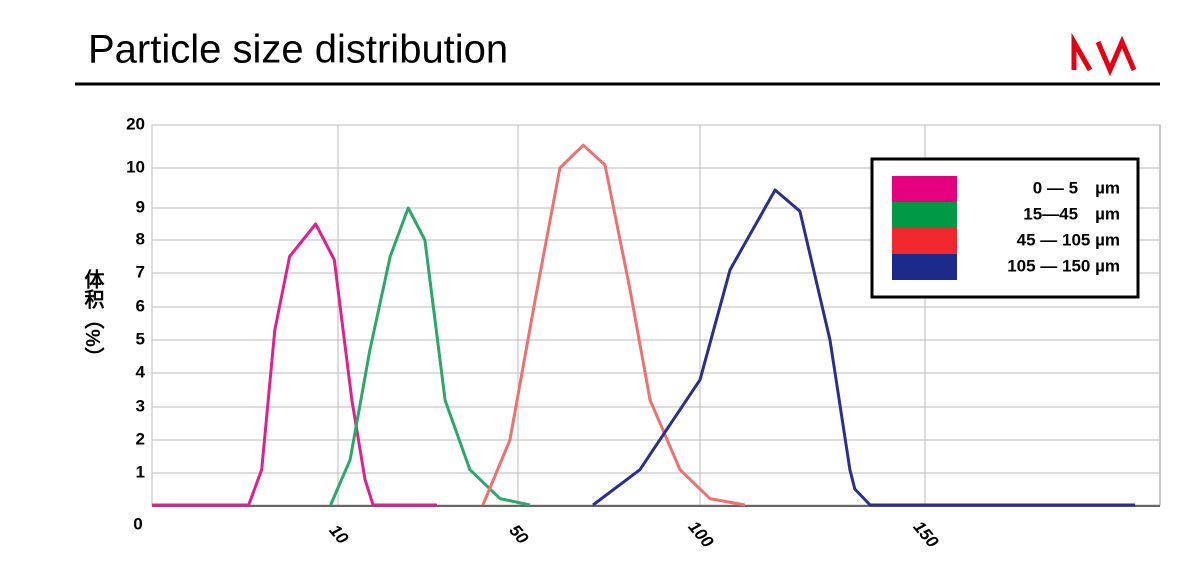 Image resolution: width=1200 pixels, height=571 pixels. I want to click on y-tick-label: 3, so click(140, 405).